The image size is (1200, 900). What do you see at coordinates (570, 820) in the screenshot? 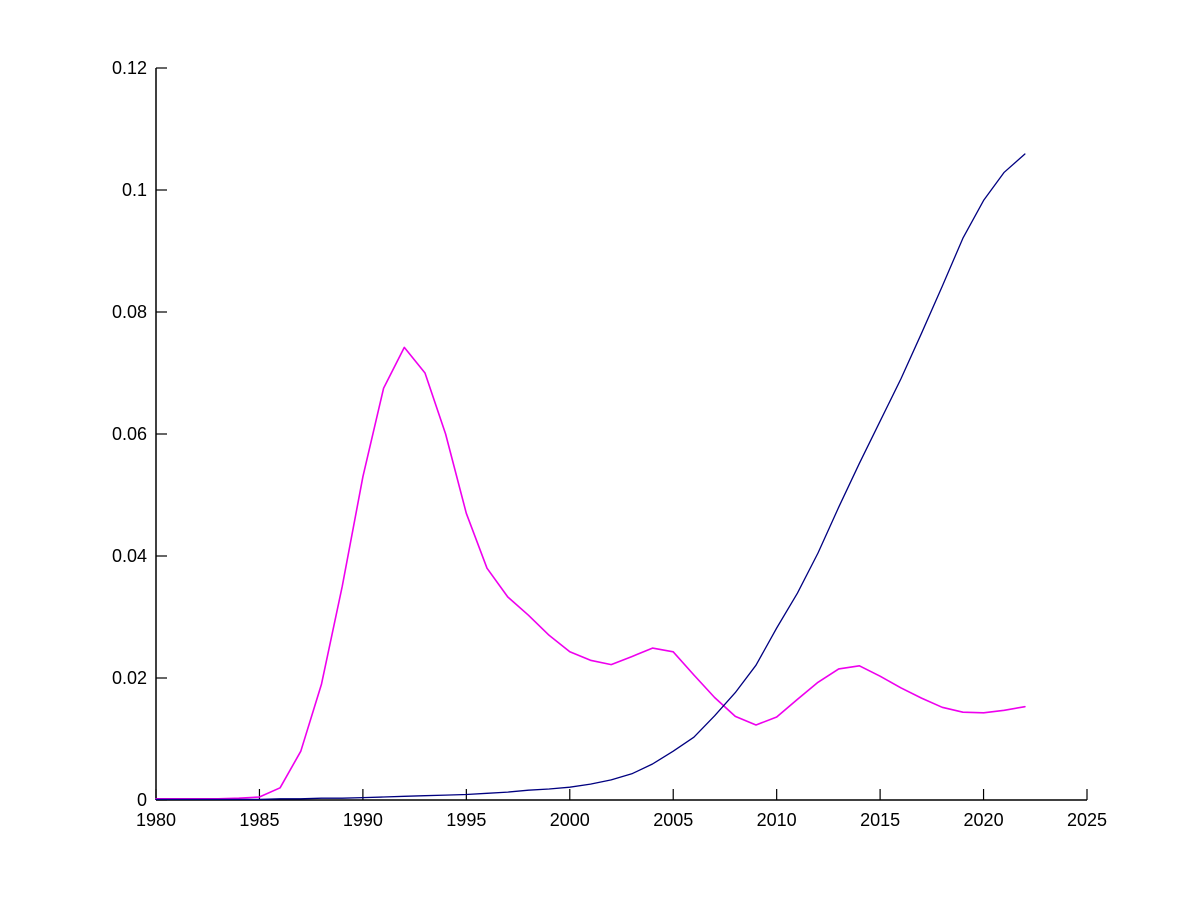
I see `x-tick-label: 2000` at bounding box center [570, 820].